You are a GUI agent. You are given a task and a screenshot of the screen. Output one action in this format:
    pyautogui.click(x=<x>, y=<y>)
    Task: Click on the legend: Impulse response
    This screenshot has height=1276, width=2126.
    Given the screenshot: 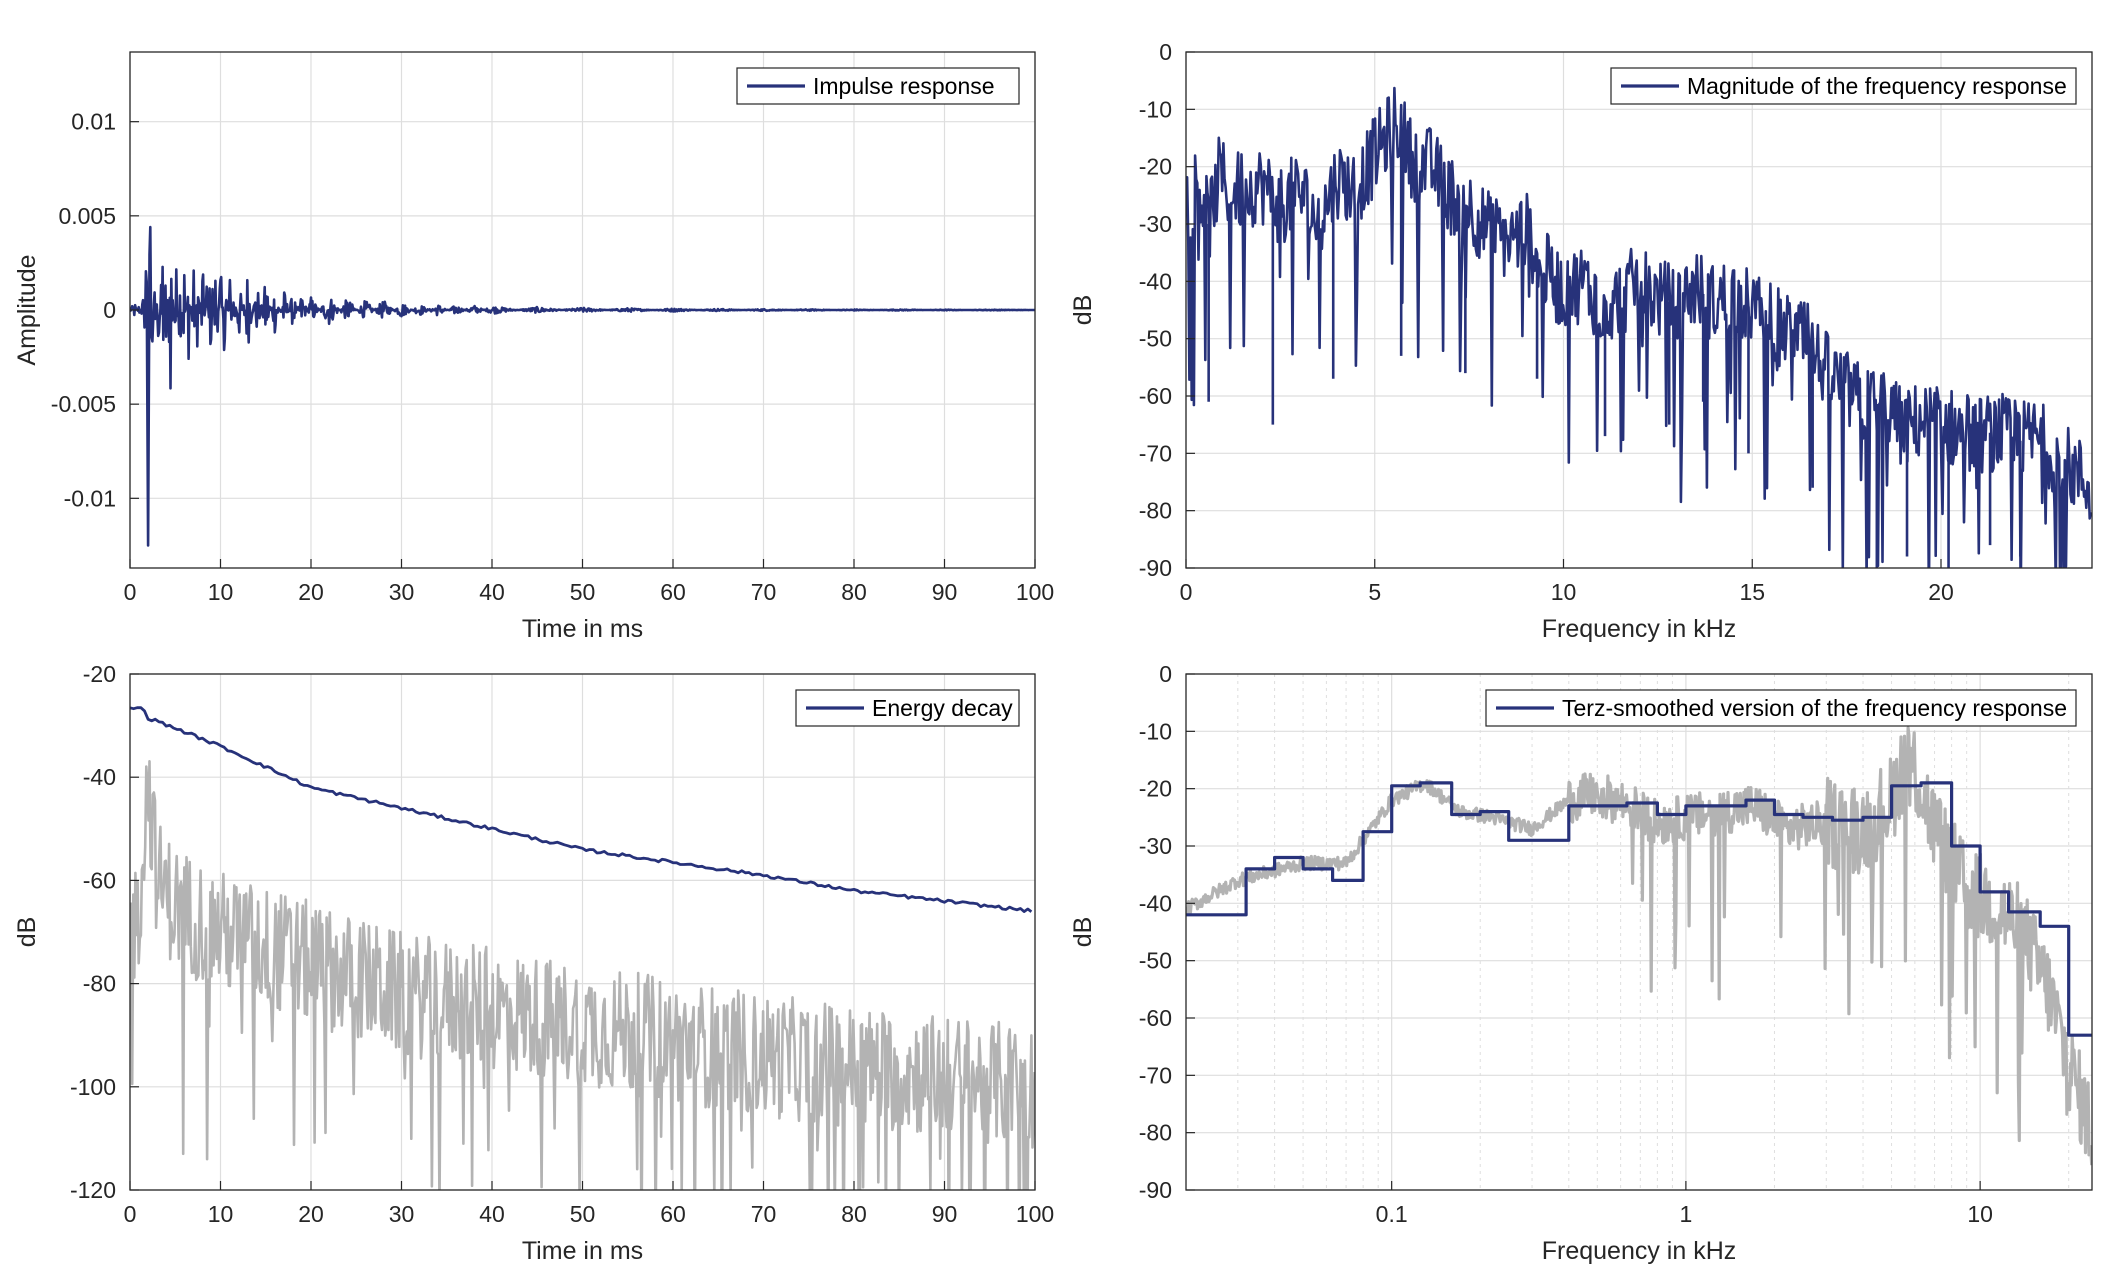 What is the action you would take?
    pyautogui.click(x=878, y=86)
    